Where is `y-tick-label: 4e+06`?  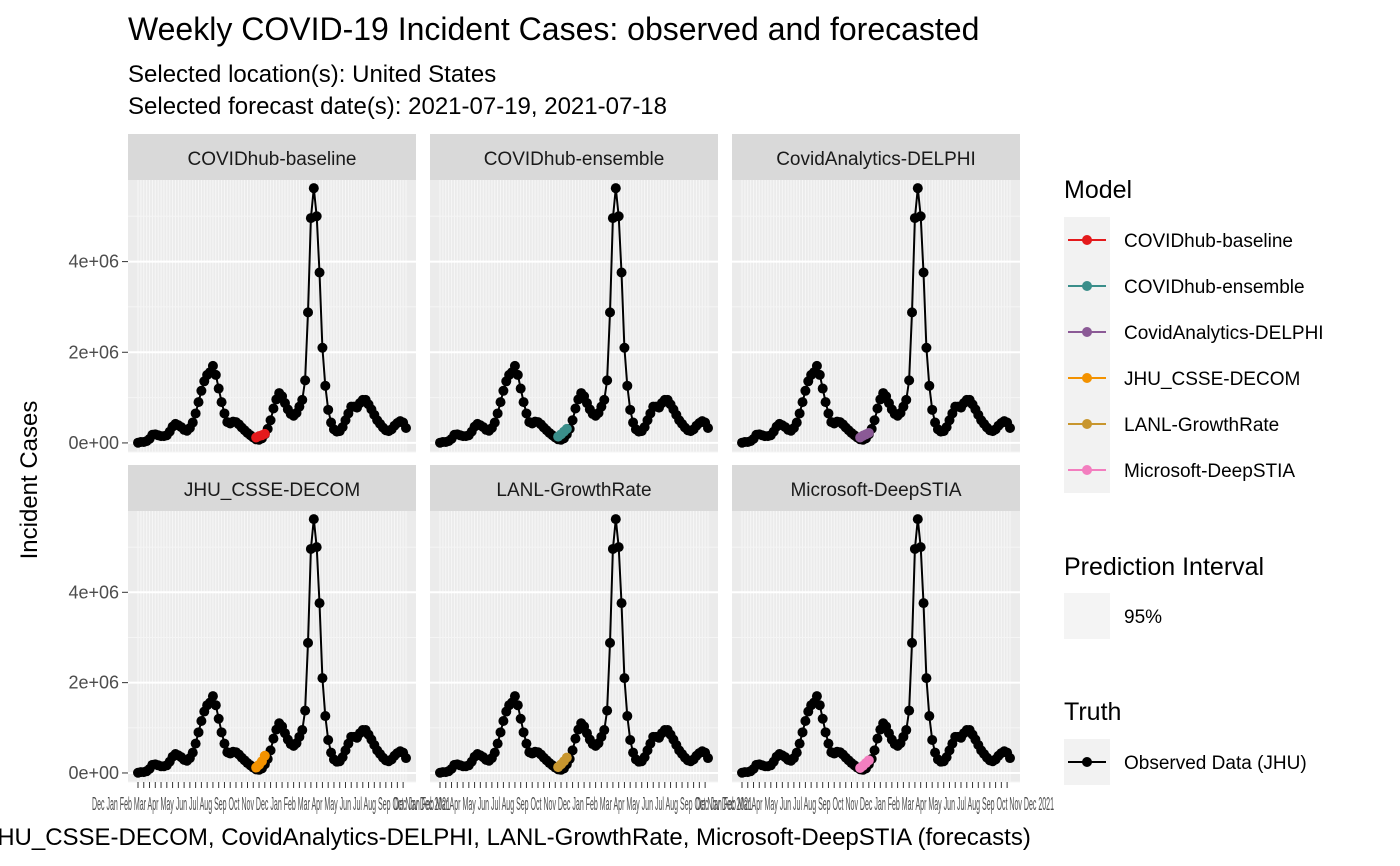 y-tick-label: 4e+06 is located at coordinates (93, 262).